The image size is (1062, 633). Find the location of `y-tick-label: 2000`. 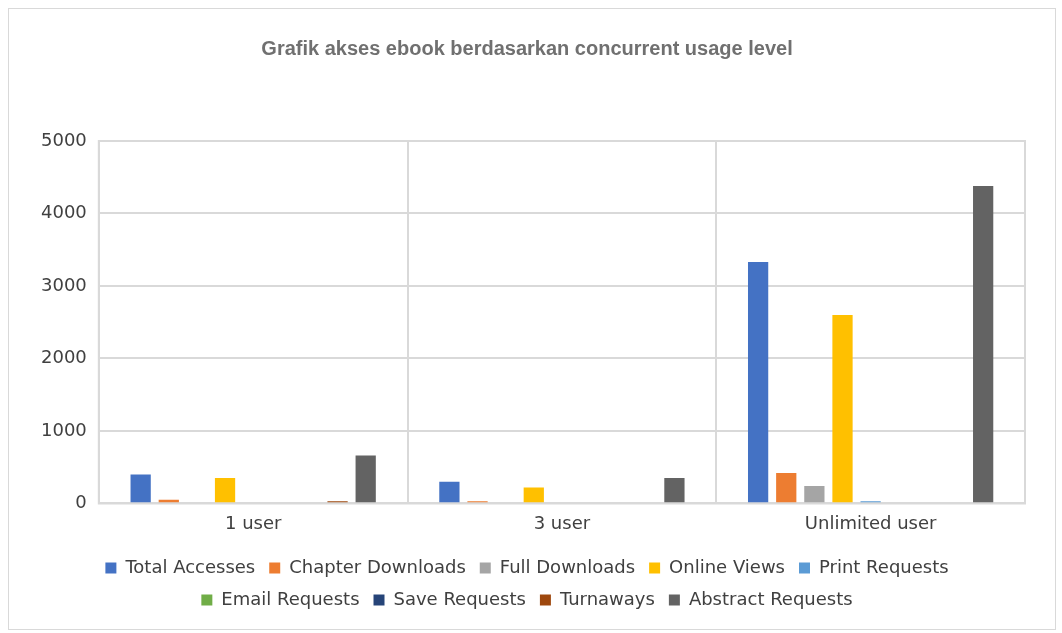

y-tick-label: 2000 is located at coordinates (64, 357).